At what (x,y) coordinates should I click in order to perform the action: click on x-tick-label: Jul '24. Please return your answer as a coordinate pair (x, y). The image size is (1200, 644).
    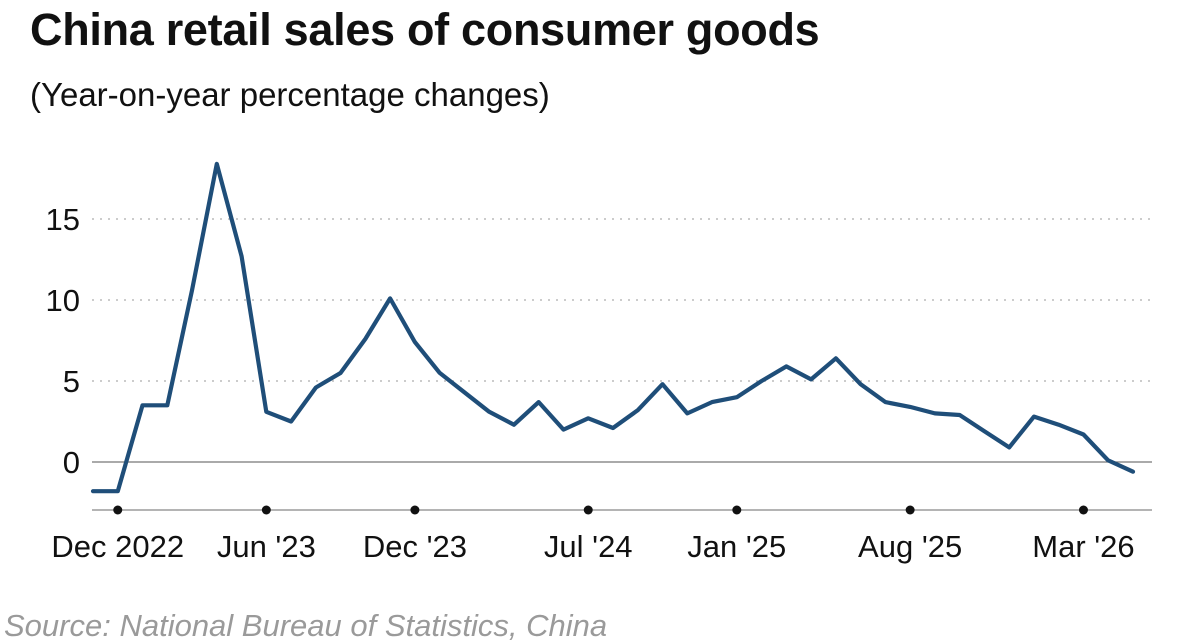
    Looking at the image, I should click on (588, 546).